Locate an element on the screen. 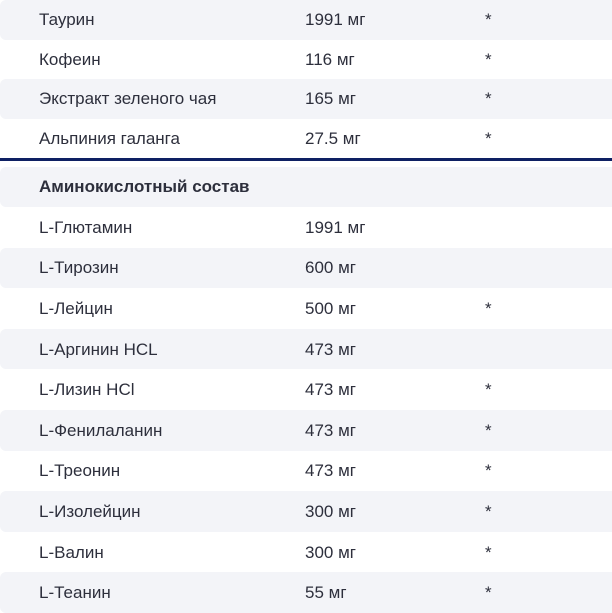  ingredient-name: L-Треонин is located at coordinates (80, 471).